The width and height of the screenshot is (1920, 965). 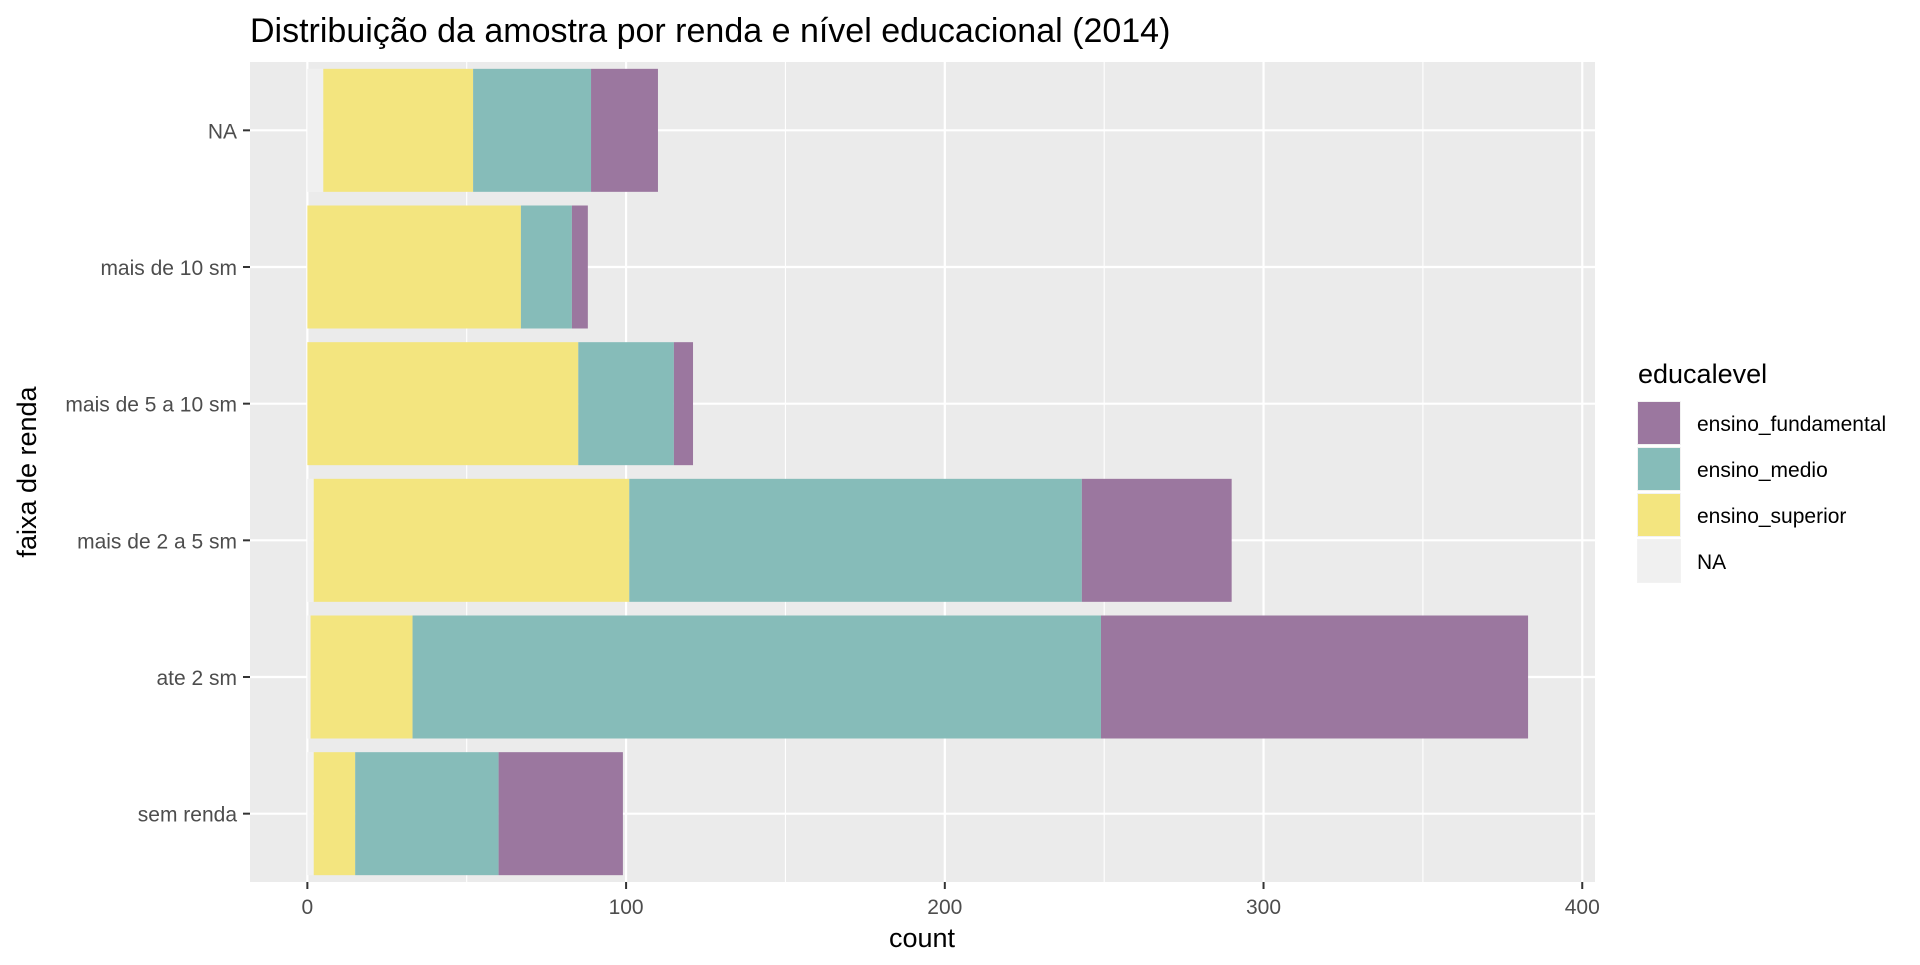 I want to click on x-tick-label: 100, so click(x=626, y=907).